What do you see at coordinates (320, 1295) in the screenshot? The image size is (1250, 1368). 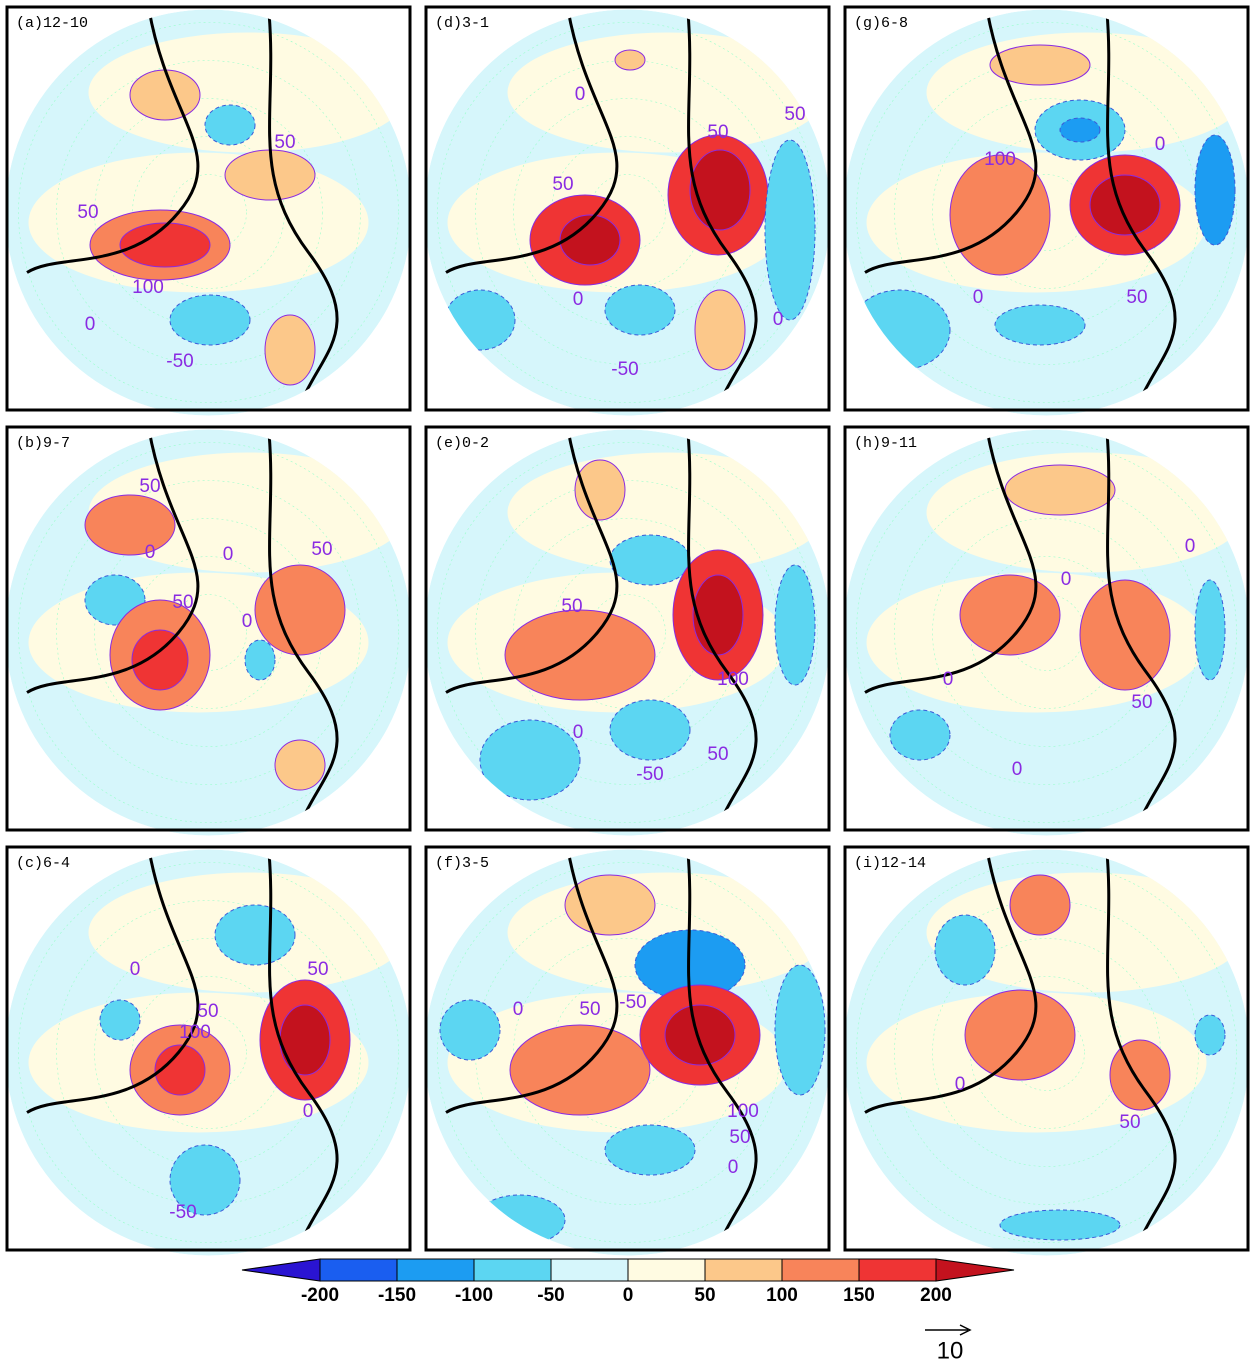 I see `colorbar-tick-label: -200` at bounding box center [320, 1295].